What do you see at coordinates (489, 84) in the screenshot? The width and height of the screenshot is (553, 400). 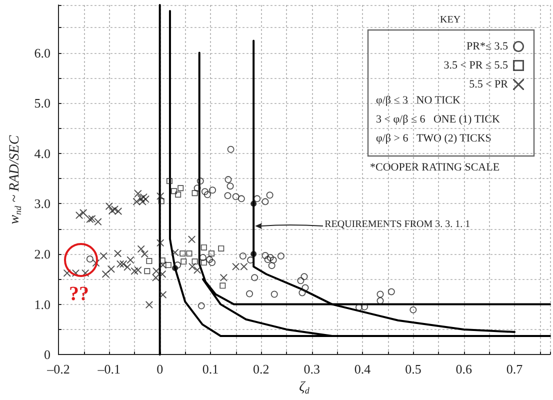 I see `legend-label: 5.5 < PR` at bounding box center [489, 84].